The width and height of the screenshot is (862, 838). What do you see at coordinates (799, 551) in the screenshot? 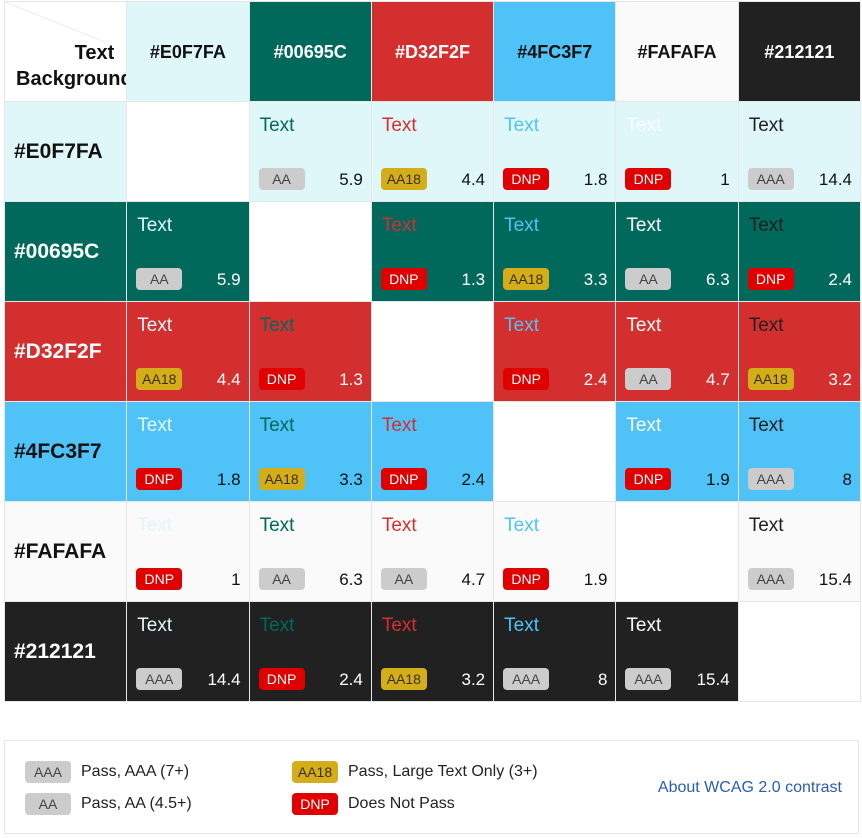
I see `contrast-cell: Text AAA 15.4` at bounding box center [799, 551].